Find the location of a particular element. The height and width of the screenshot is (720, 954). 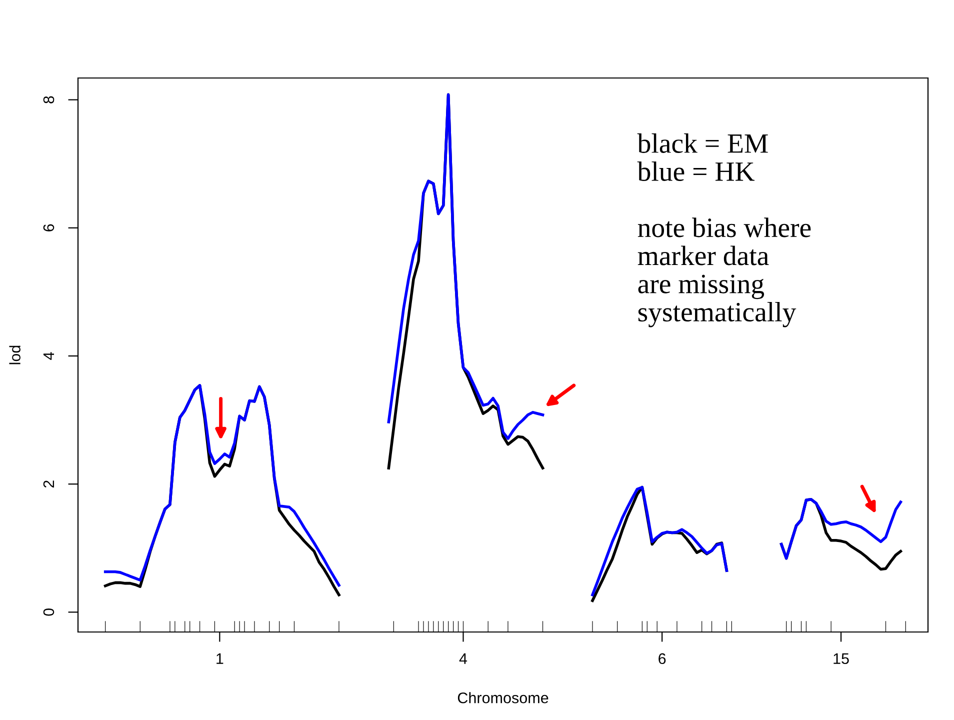

y-tick-label: 8 is located at coordinates (48, 100).